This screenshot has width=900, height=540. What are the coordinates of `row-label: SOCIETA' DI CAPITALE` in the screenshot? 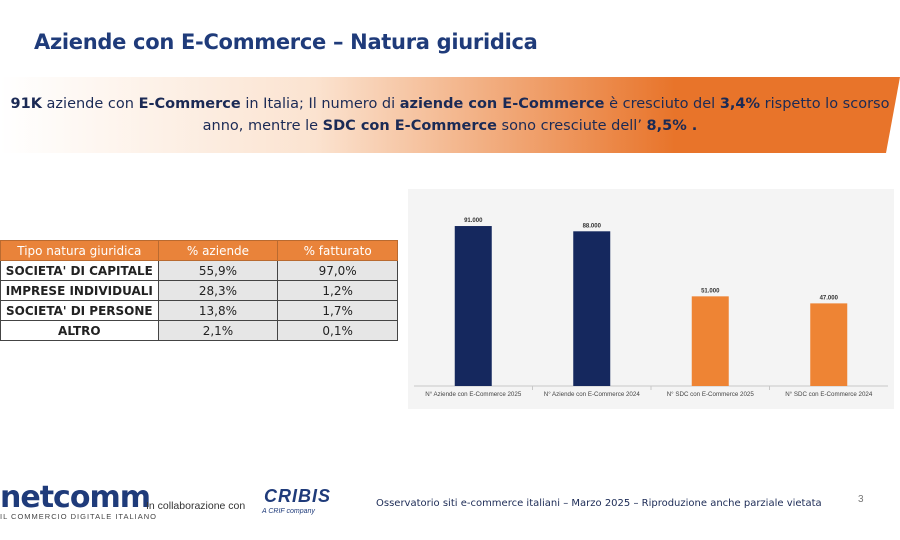 It's located at (79, 270).